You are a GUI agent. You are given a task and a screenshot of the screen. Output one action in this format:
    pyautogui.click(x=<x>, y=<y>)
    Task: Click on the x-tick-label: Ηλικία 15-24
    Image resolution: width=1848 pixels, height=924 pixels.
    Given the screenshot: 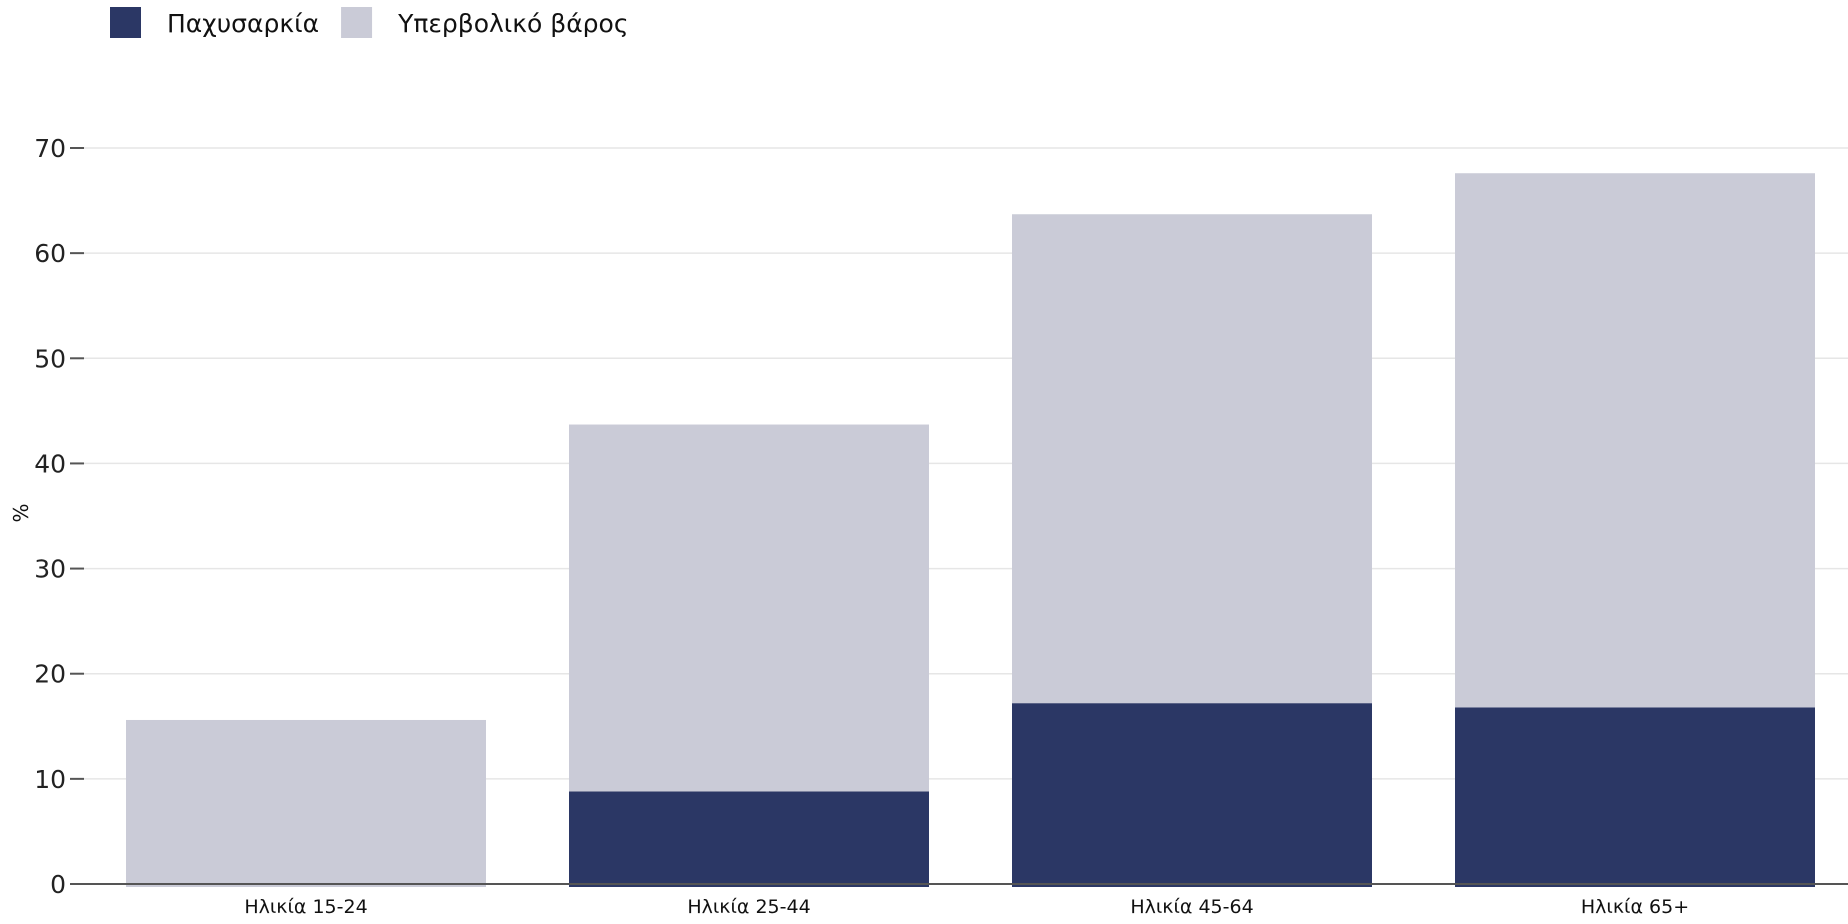 What is the action you would take?
    pyautogui.click(x=305, y=907)
    